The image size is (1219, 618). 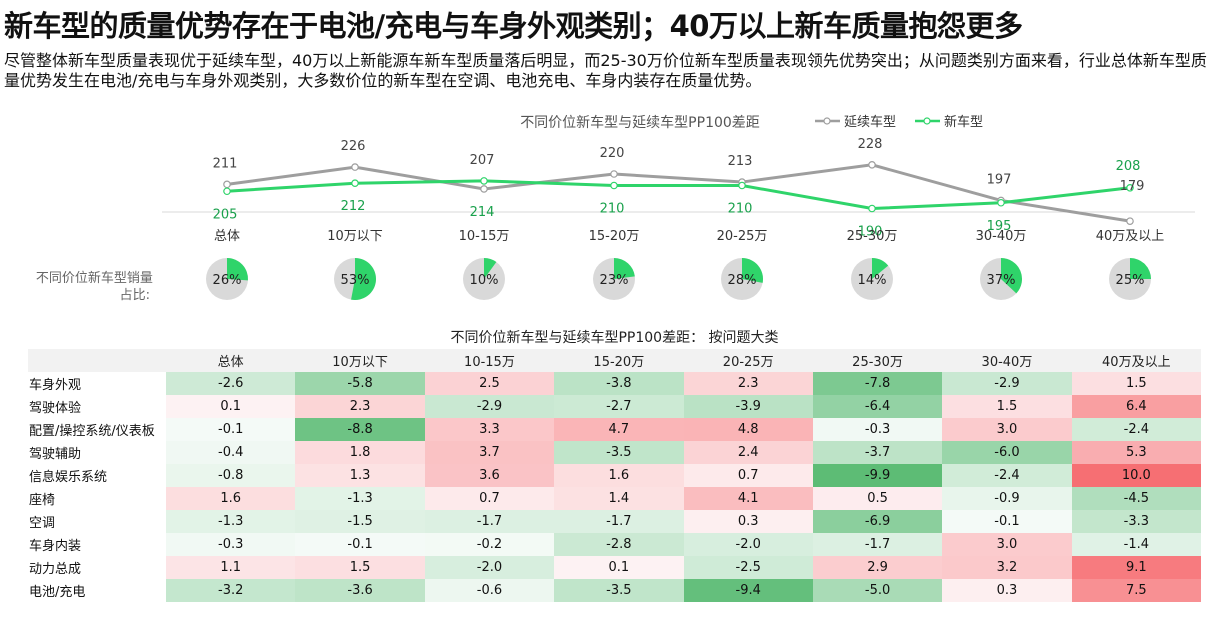 What do you see at coordinates (360, 544) in the screenshot?
I see `heatmap-cell-7-1: -0.1` at bounding box center [360, 544].